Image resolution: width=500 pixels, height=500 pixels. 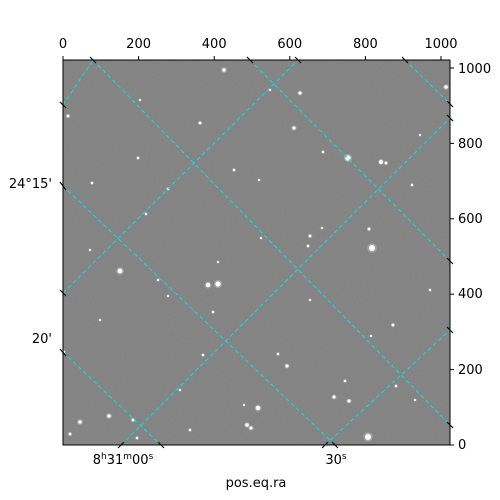 I want to click on dec-tick-label: 20', so click(x=42, y=339).